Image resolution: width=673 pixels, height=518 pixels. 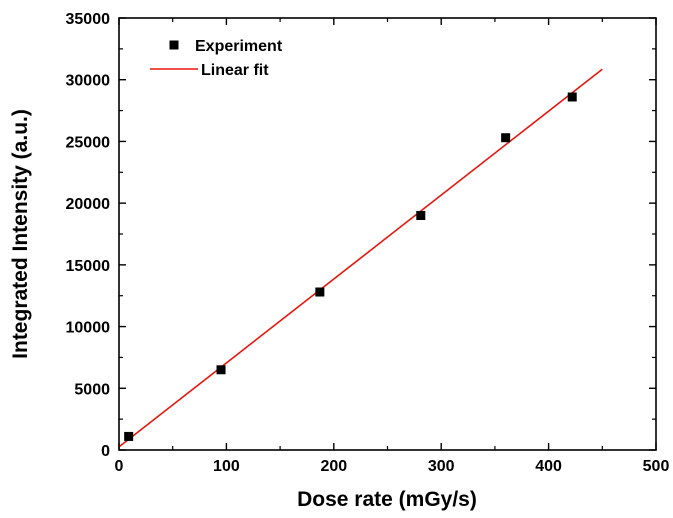 I want to click on x-tick-label: 0, so click(x=119, y=466).